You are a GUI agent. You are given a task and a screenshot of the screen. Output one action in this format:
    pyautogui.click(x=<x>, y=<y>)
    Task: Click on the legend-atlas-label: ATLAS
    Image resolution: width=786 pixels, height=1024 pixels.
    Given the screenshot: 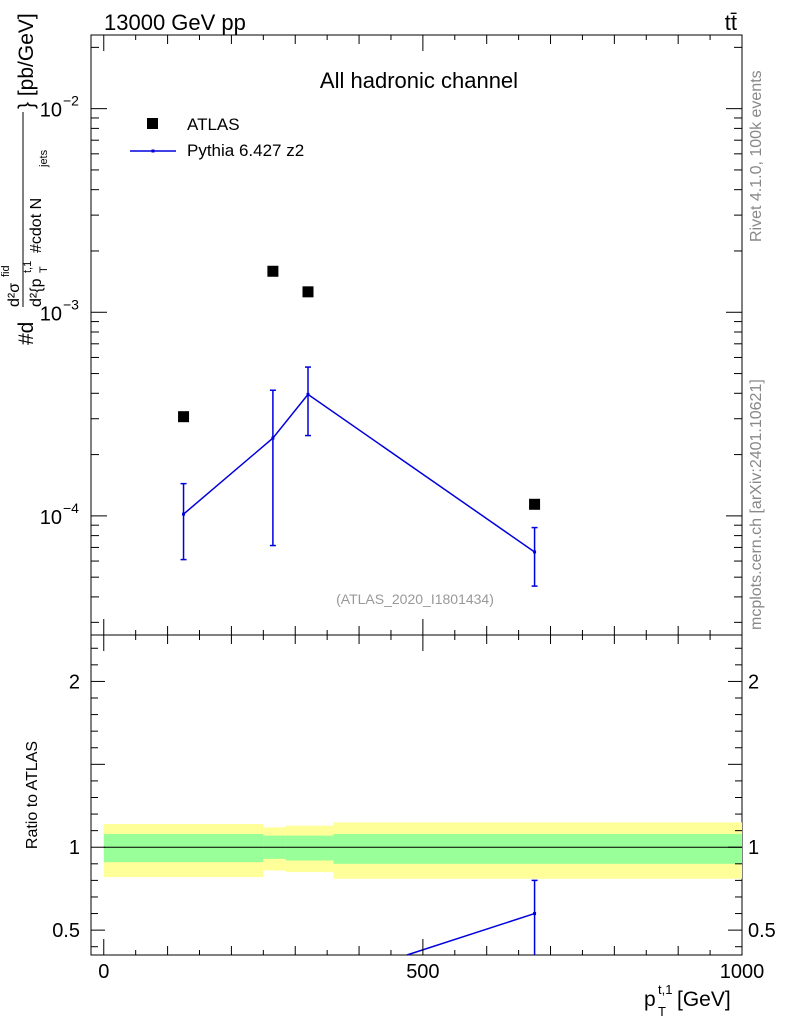 What is the action you would take?
    pyautogui.click(x=213, y=124)
    